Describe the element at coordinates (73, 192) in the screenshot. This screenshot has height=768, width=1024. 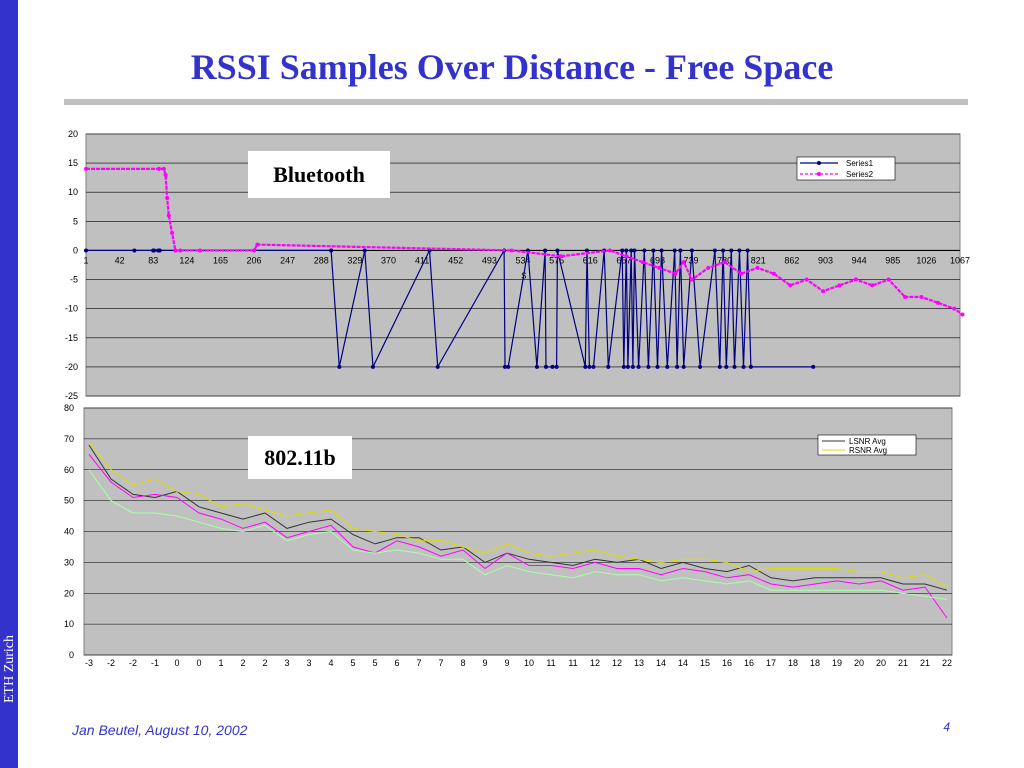
I see `chart1-y-tick-label: 10` at that location.